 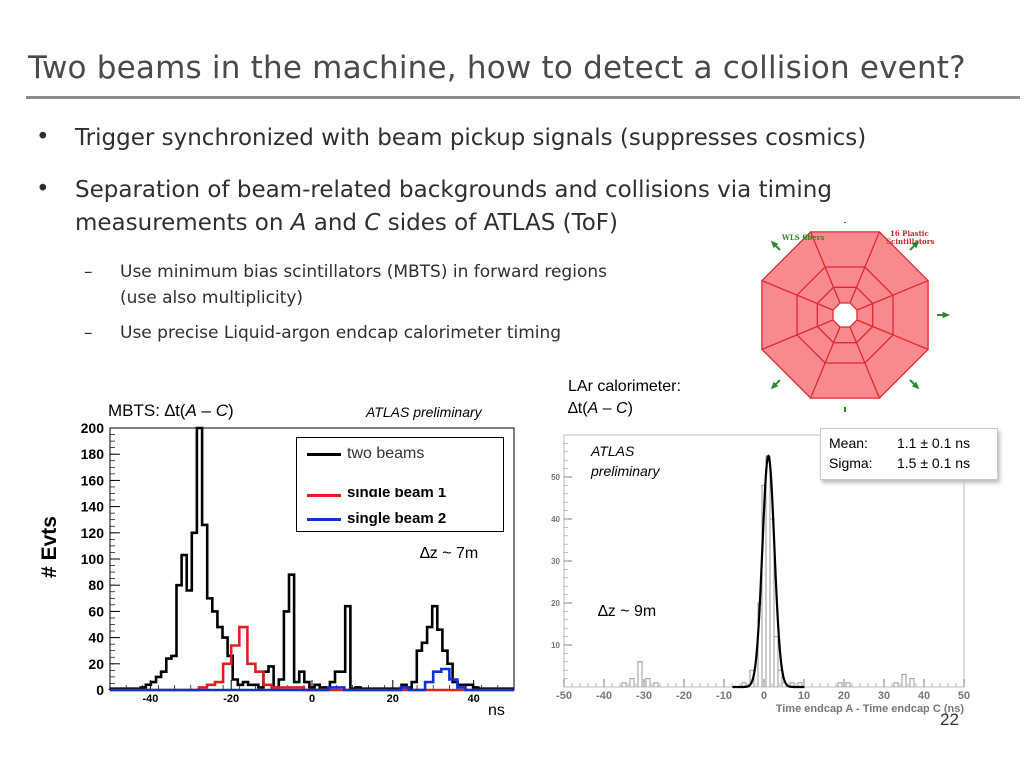 What do you see at coordinates (496, 710) in the screenshot?
I see `x-axis-unit-label: ns` at bounding box center [496, 710].